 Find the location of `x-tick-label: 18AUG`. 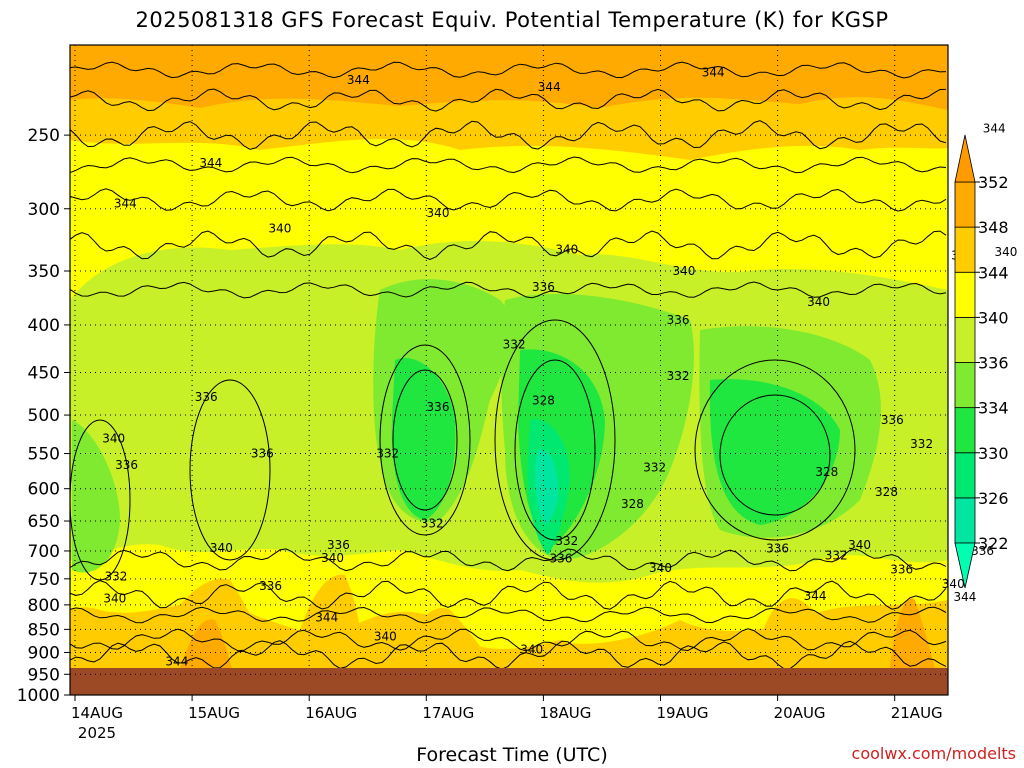

x-tick-label: 18AUG is located at coordinates (565, 713).